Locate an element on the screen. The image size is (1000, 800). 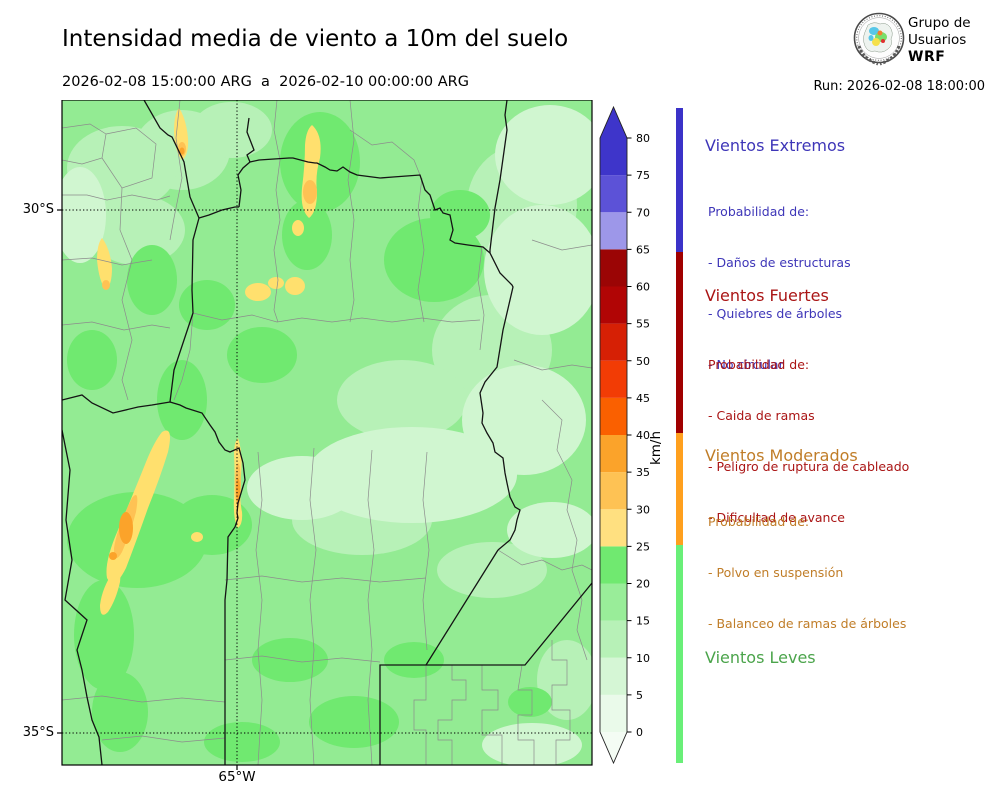
logo-caption: Grupo de Usuarios WRF is located at coordinates (939, 40).